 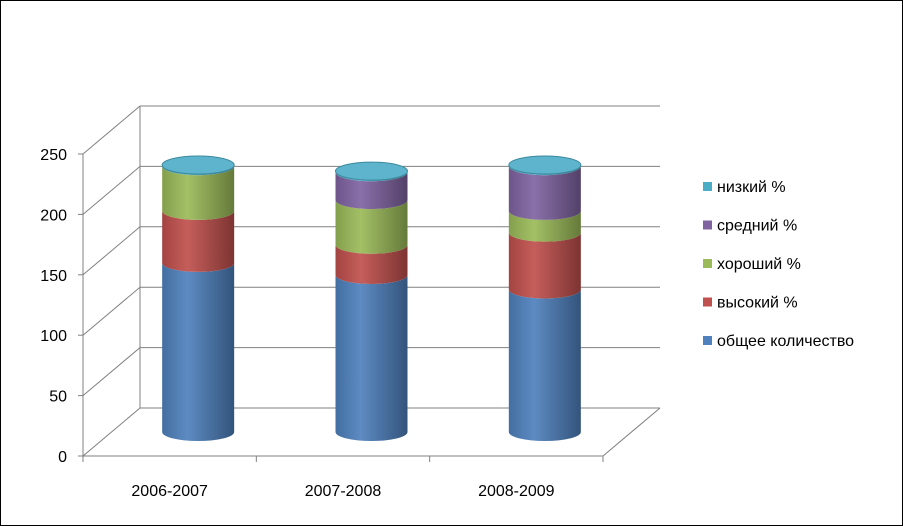 I want to click on y-axis: 0 50 100 150 200 250, so click(x=61, y=306).